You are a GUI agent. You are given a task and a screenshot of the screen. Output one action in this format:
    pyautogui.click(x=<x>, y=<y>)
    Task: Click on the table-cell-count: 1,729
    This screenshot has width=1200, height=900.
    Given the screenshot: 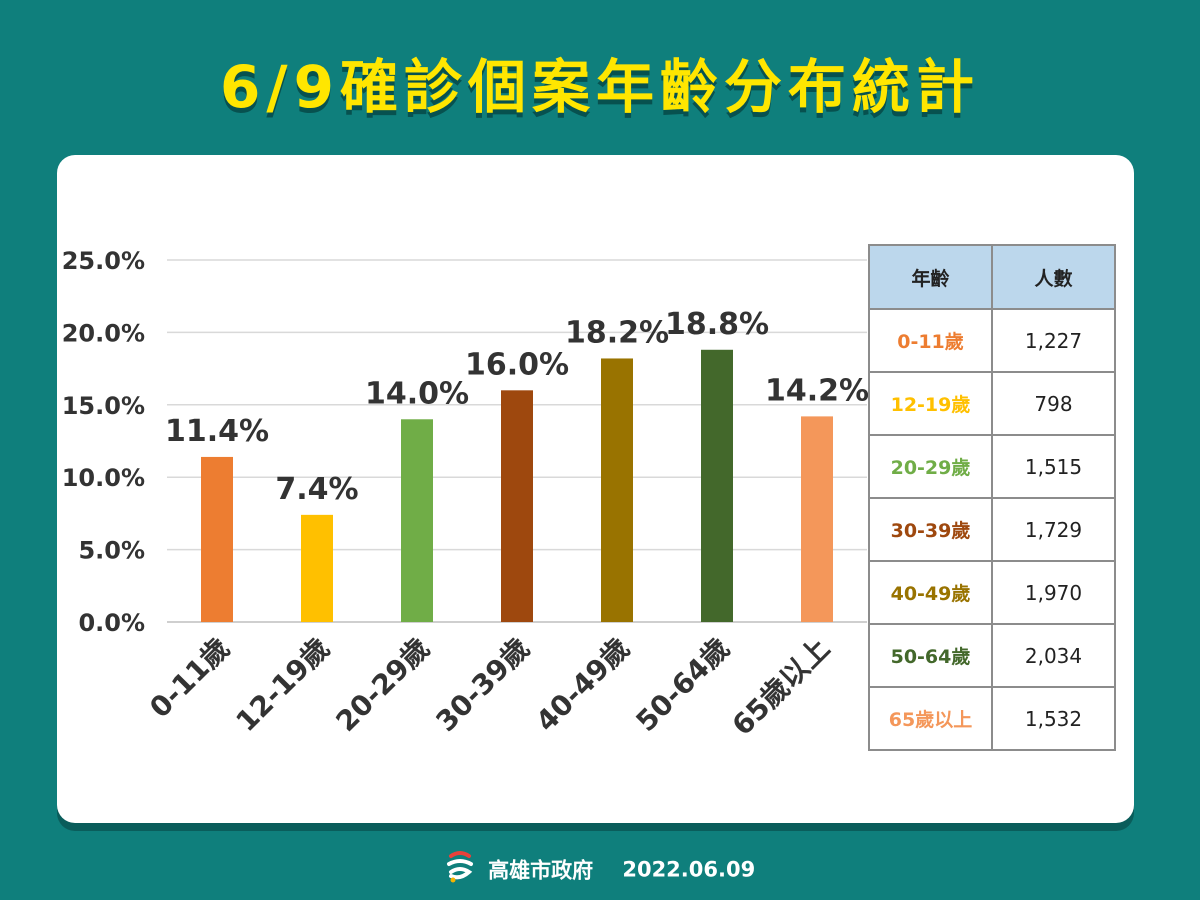 What is the action you would take?
    pyautogui.click(x=1053, y=529)
    